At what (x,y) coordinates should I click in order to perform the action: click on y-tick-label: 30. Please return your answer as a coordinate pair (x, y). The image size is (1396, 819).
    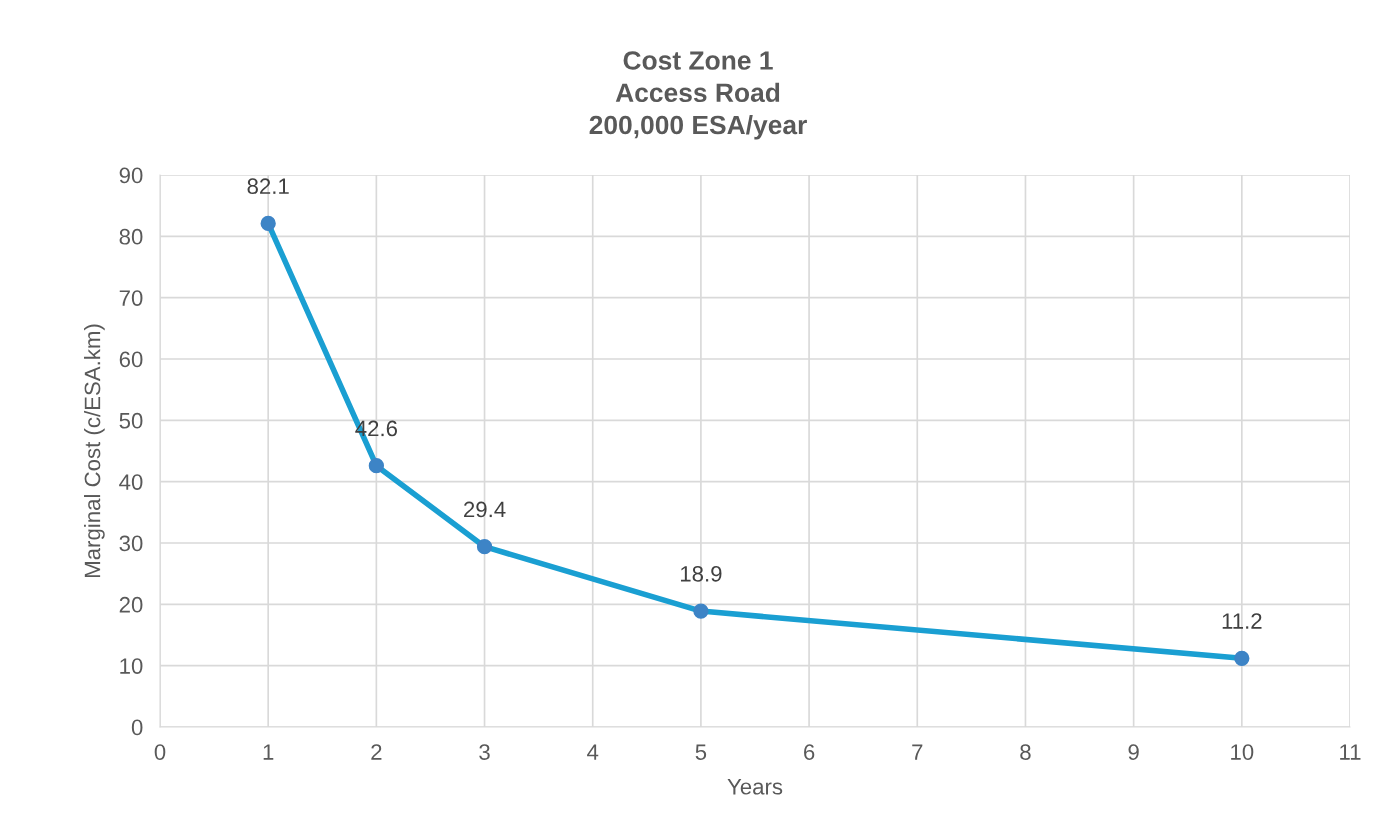
    Looking at the image, I should click on (131, 543).